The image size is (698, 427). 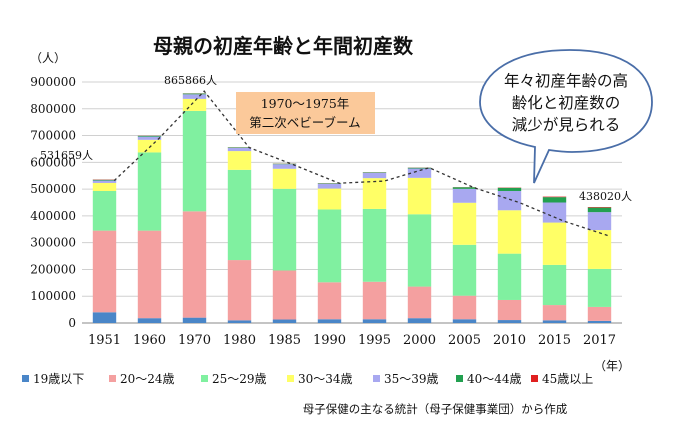 I want to click on legend-label: 40～44歳, so click(x=494, y=379).